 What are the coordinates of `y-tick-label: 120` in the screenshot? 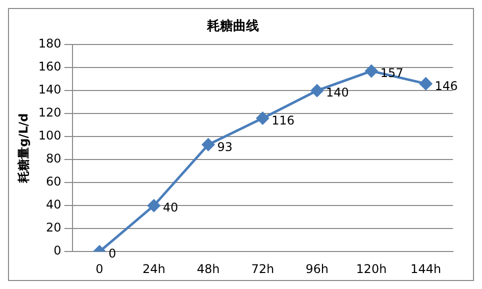 It's located at (50, 113).